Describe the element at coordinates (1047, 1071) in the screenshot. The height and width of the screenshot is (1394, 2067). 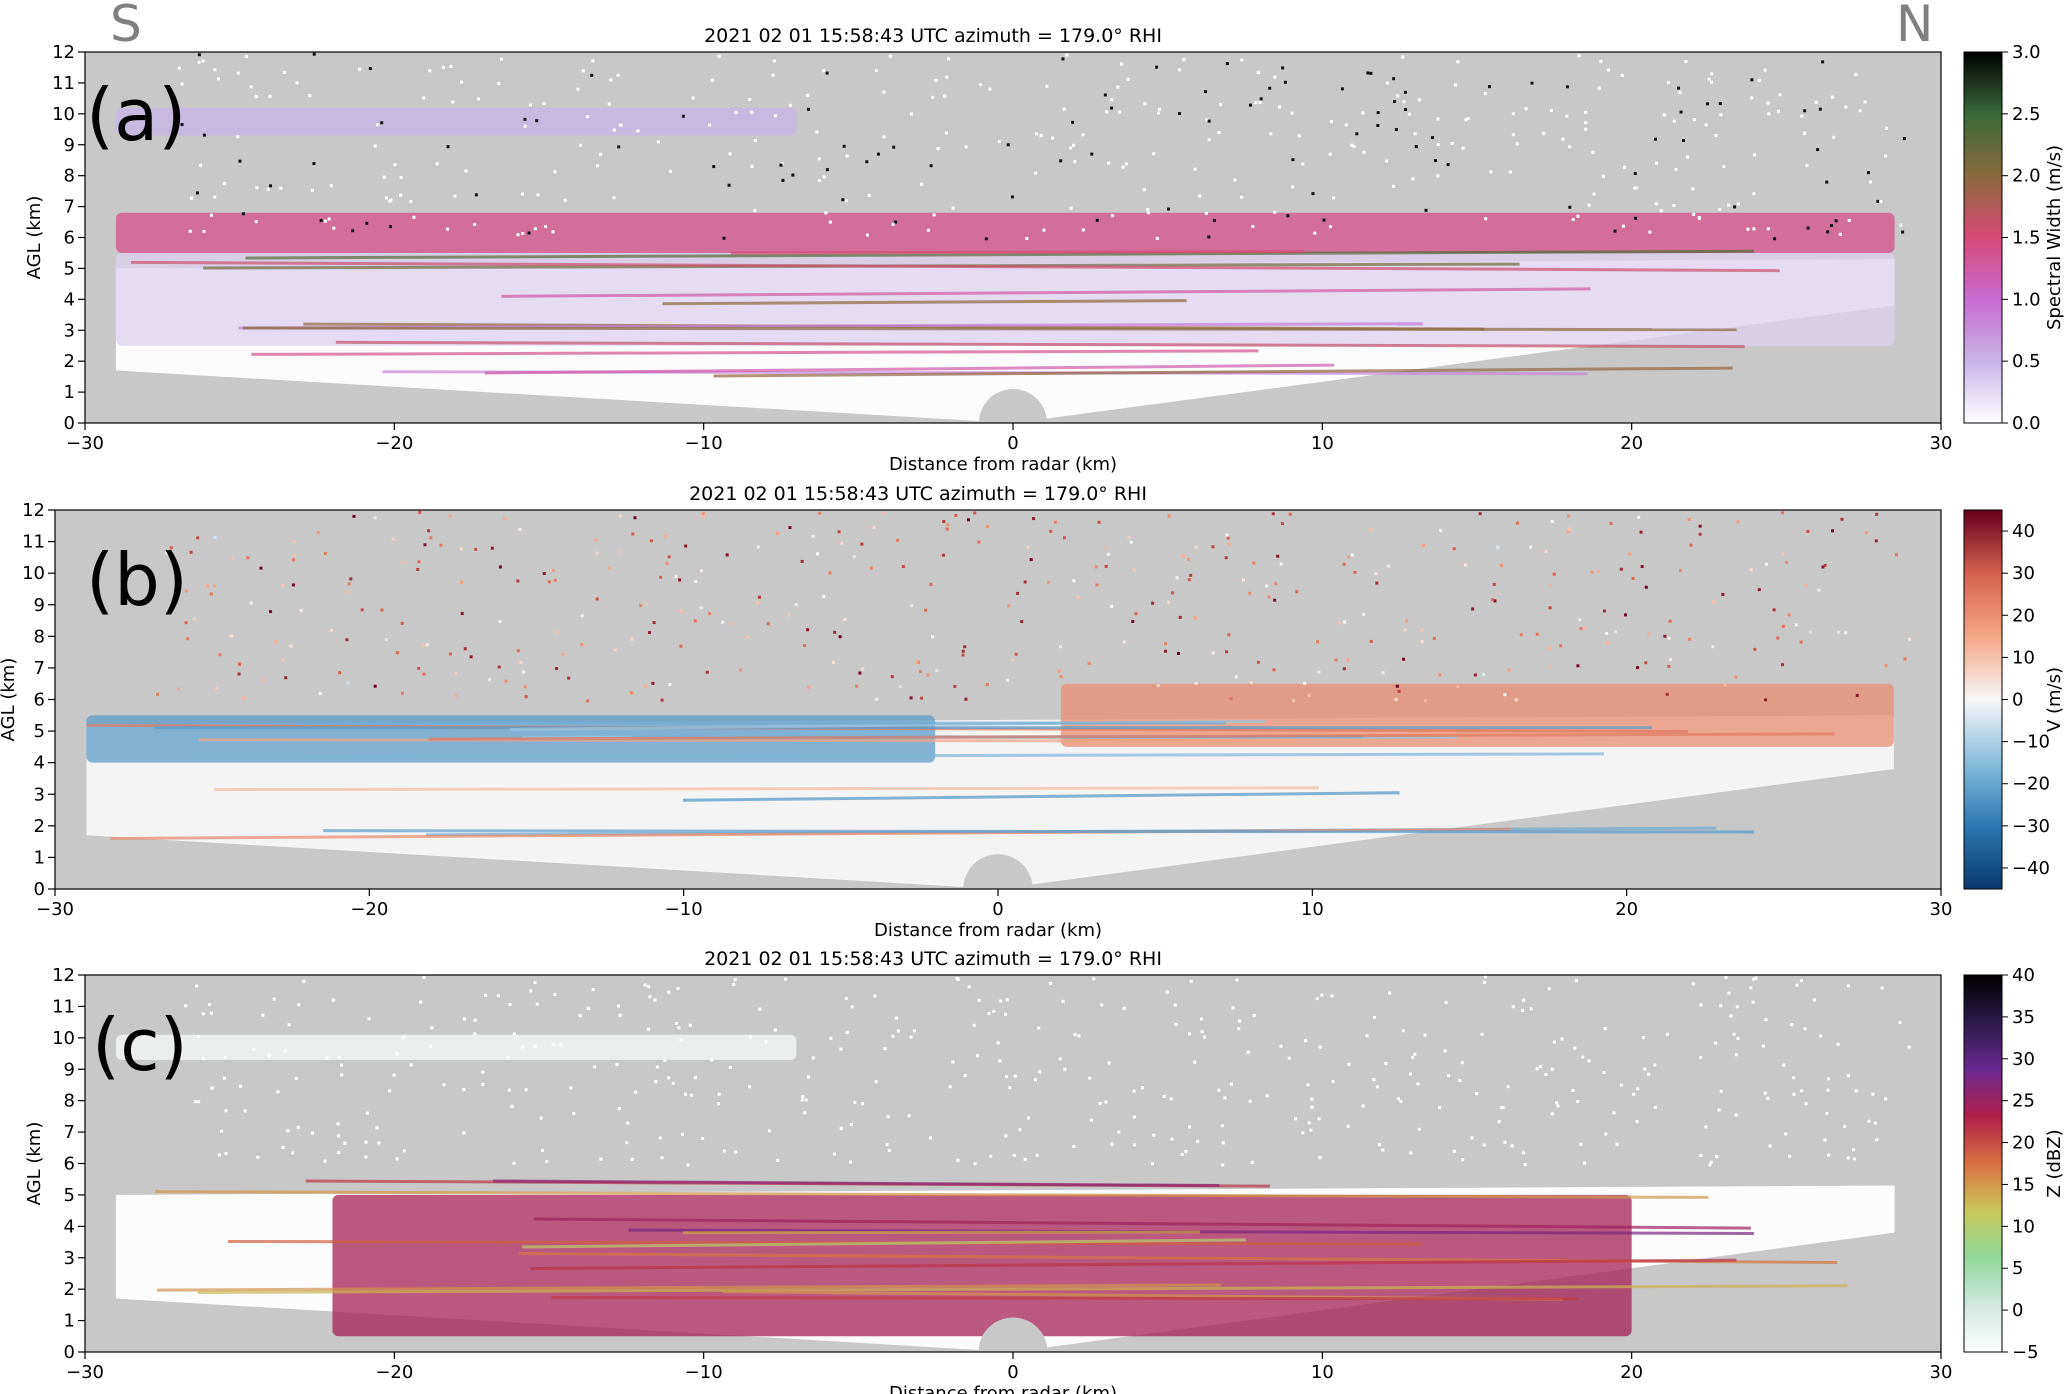
I see `noise-speckles` at that location.